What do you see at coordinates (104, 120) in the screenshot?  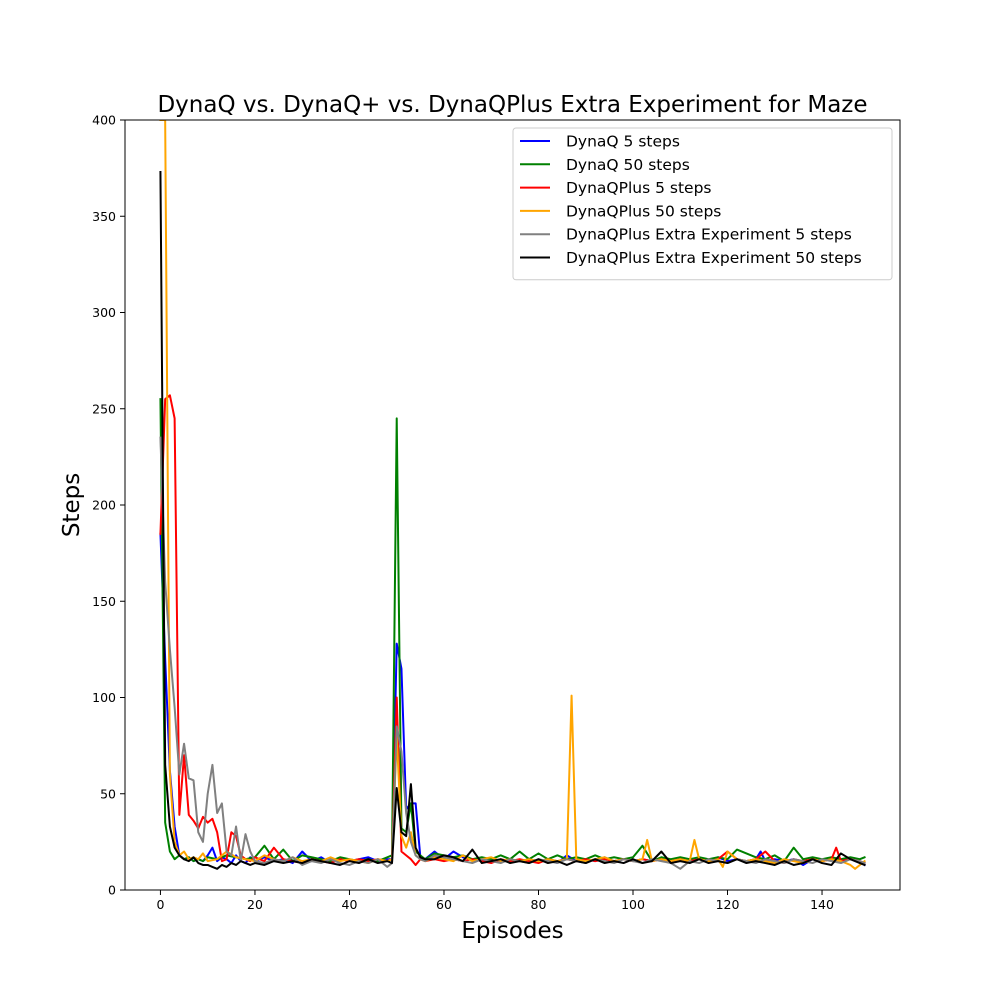 I see `y-tick-label: 400` at bounding box center [104, 120].